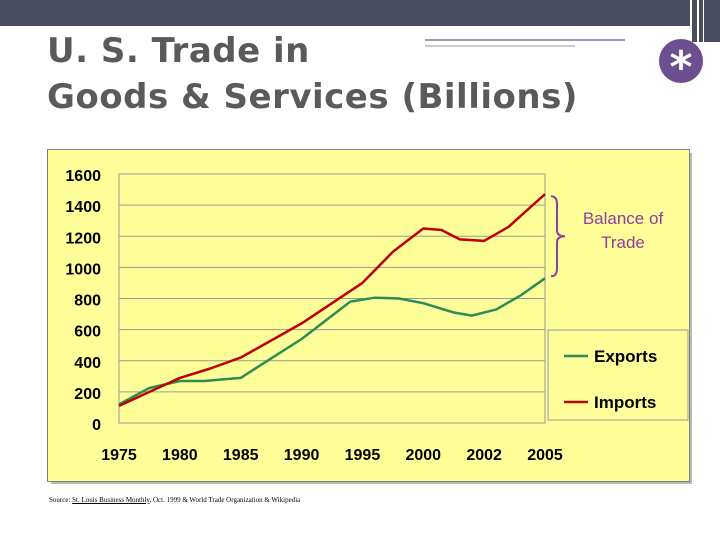 The image size is (720, 540). What do you see at coordinates (302, 455) in the screenshot?
I see `x-tick-label: 1990` at bounding box center [302, 455].